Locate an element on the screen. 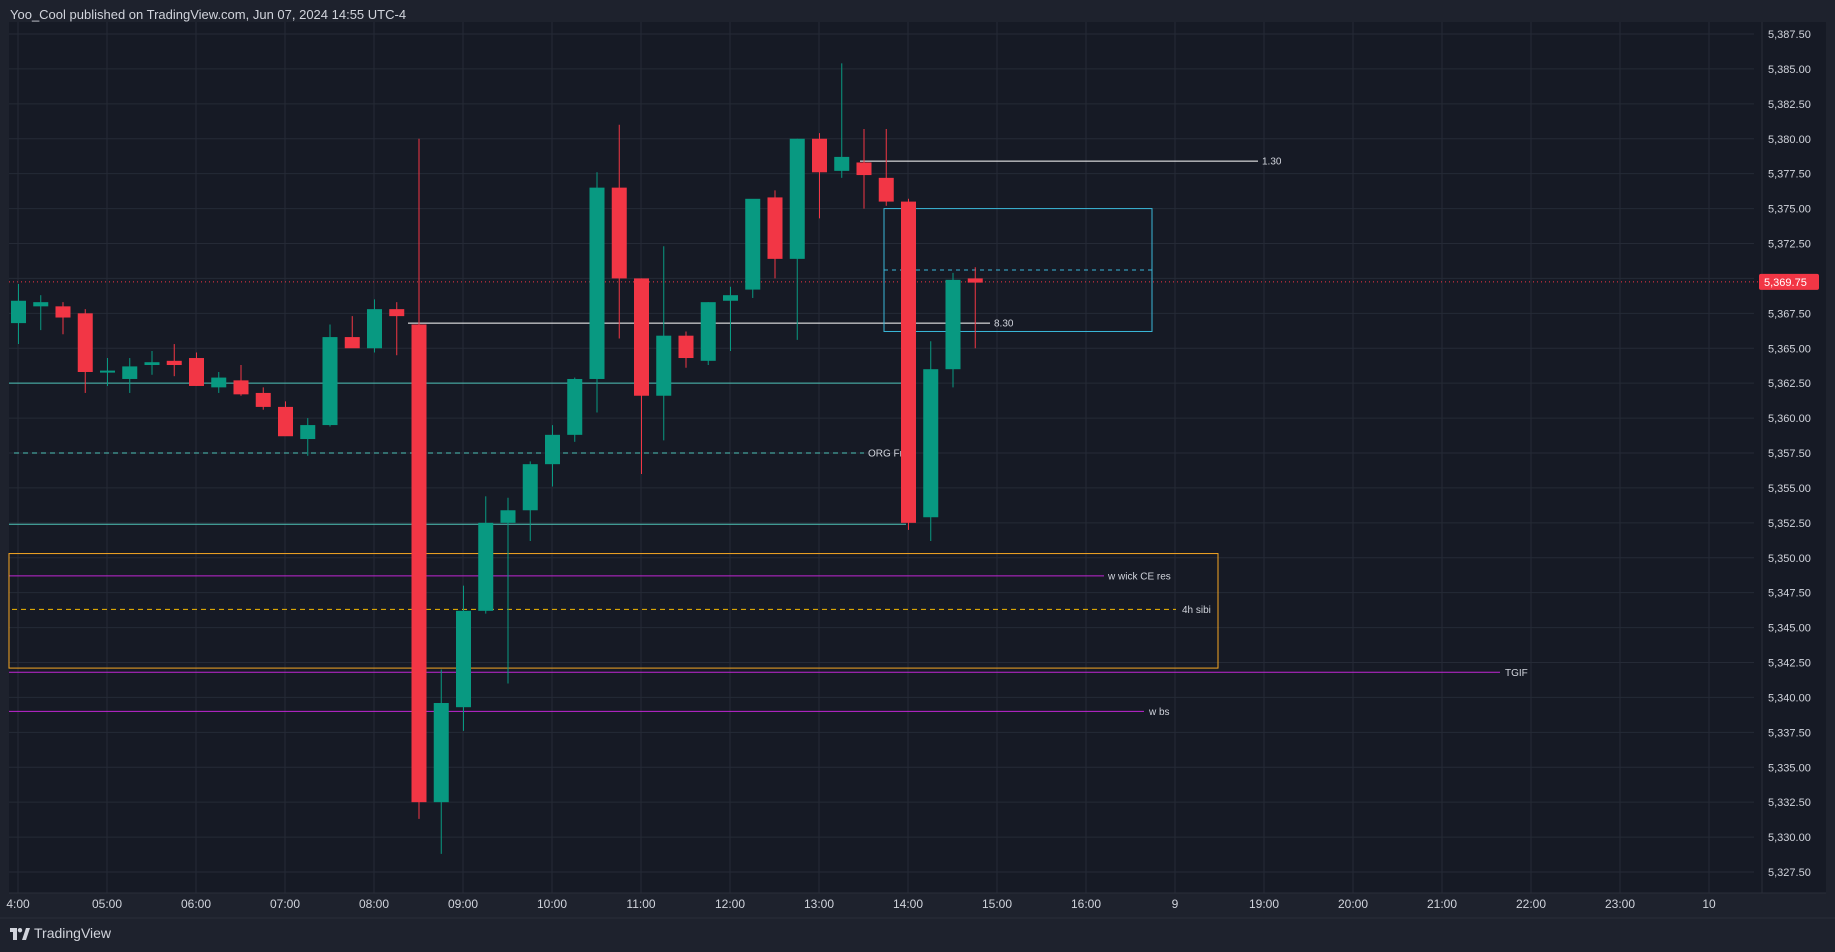 This screenshot has width=1835, height=952. level-label: w wick CE res is located at coordinates (1139, 576).